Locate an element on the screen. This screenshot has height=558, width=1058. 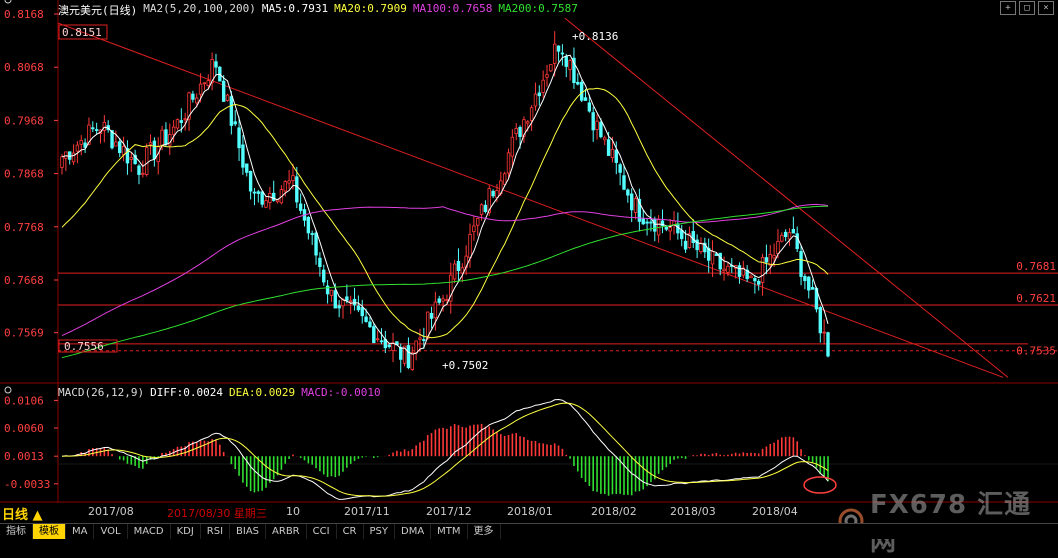
window-controls: + □ × is located at coordinates (1027, 8).